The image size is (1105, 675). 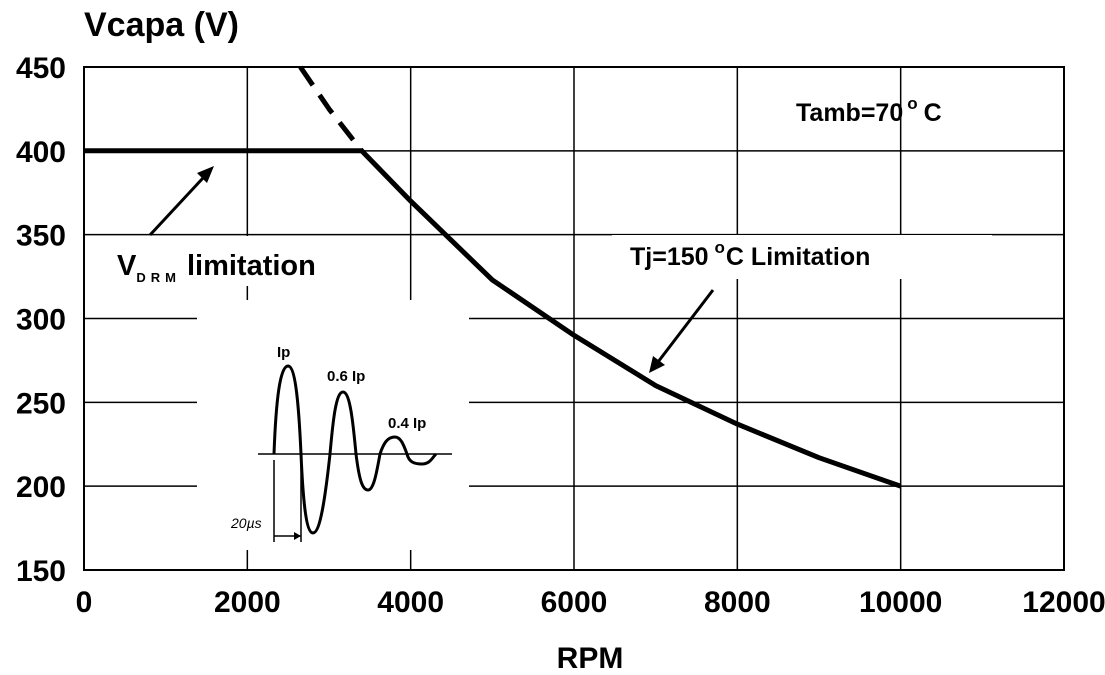 I want to click on inset-time-number: 20, so click(x=238, y=523).